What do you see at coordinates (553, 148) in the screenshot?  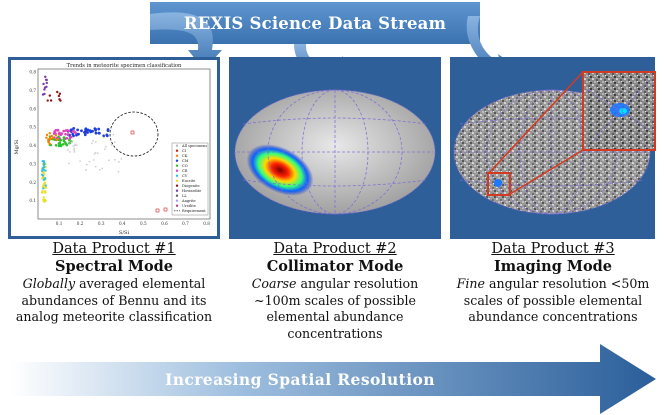 I see `imaging-map-panel` at bounding box center [553, 148].